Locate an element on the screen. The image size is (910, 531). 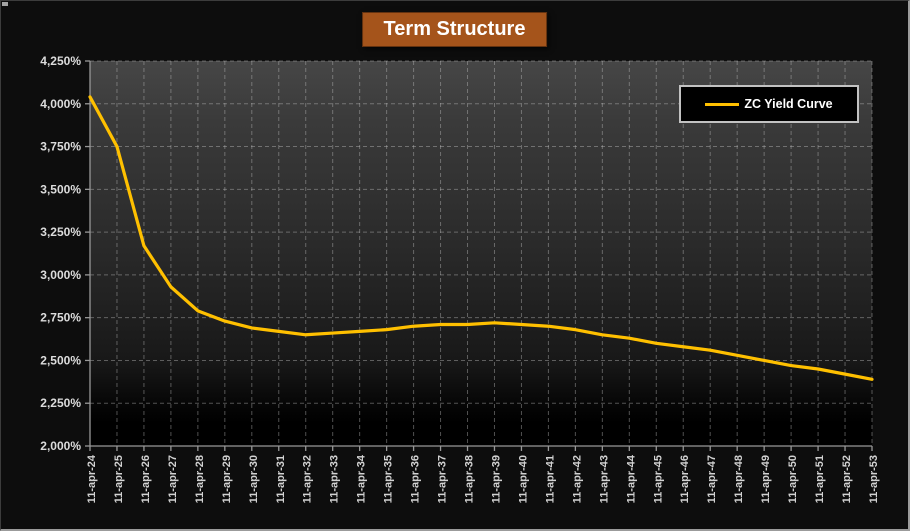
x-axis-tick-label: 11-apr-36 is located at coordinates (416, 479).